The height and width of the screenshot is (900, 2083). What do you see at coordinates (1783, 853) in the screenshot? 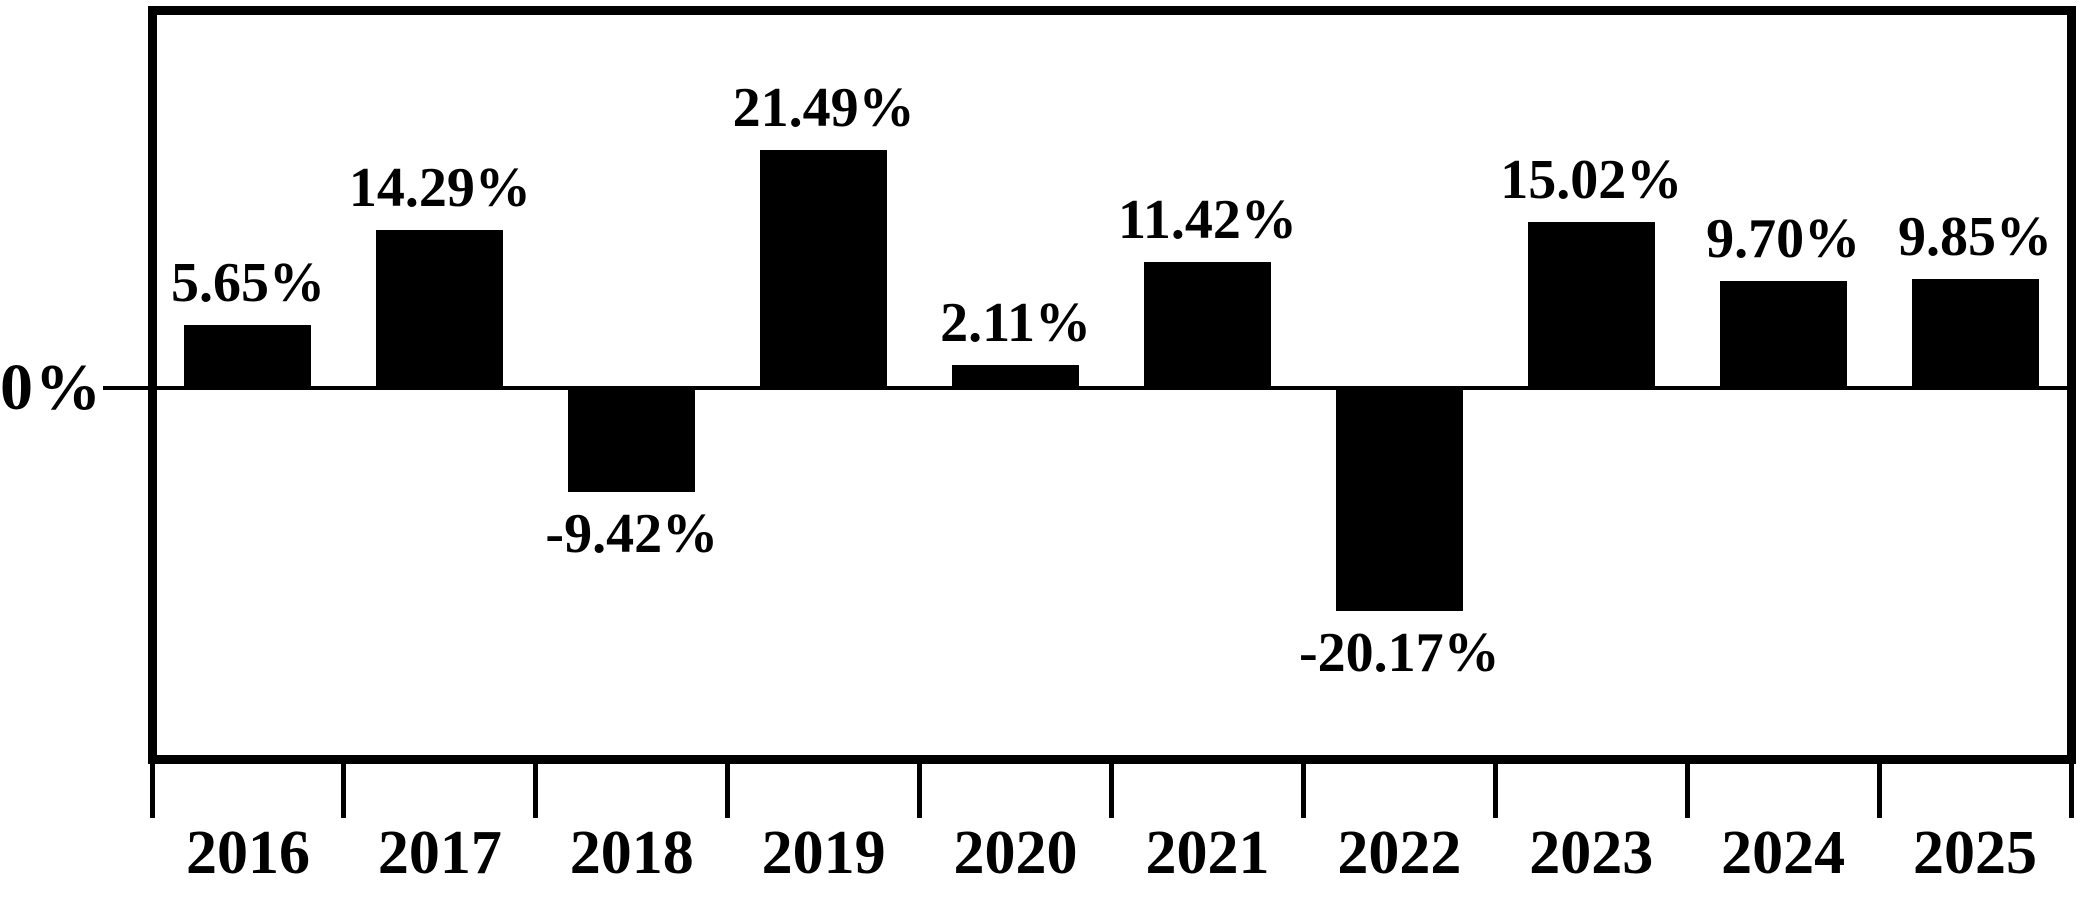
I see `x-tick-label-2024: 2024` at bounding box center [1783, 853].